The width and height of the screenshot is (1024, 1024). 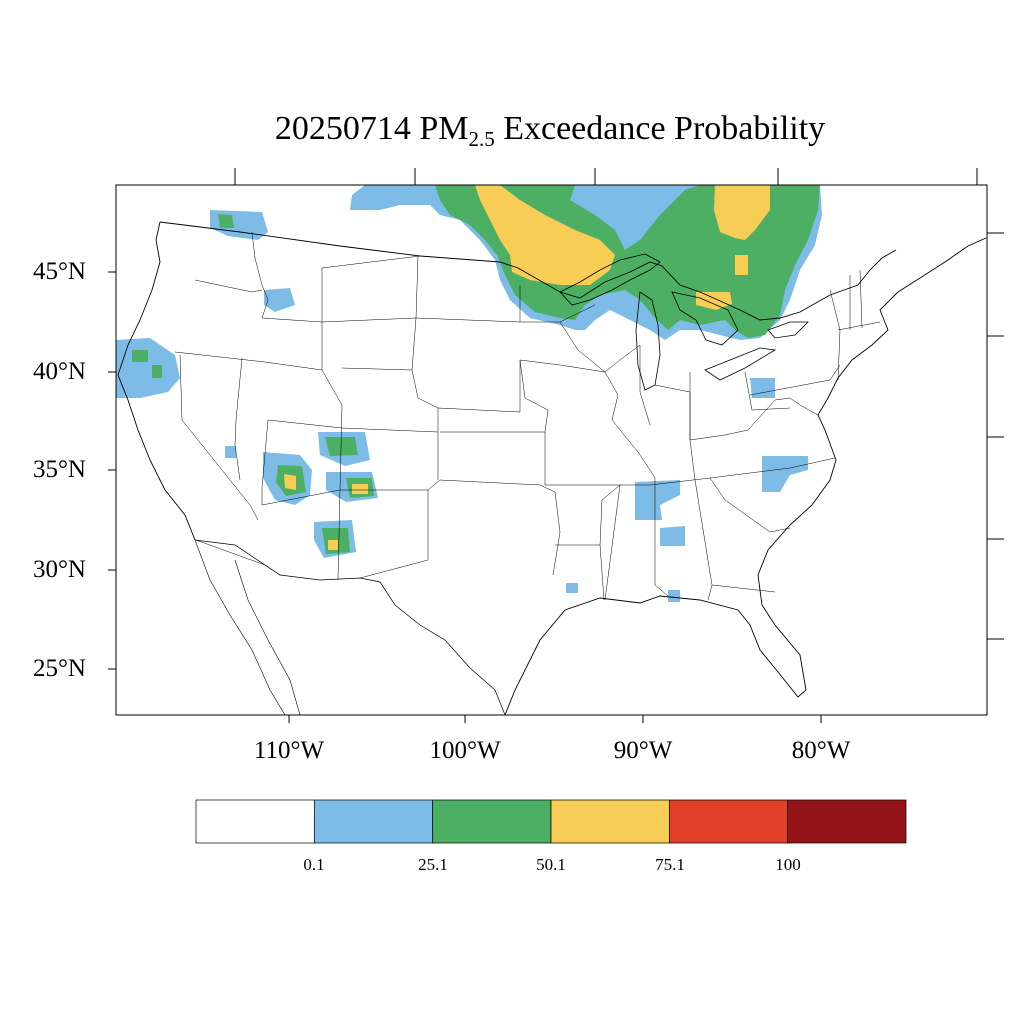 What do you see at coordinates (360, 489) in the screenshot?
I see `patch-yellow-new-mexico-north` at bounding box center [360, 489].